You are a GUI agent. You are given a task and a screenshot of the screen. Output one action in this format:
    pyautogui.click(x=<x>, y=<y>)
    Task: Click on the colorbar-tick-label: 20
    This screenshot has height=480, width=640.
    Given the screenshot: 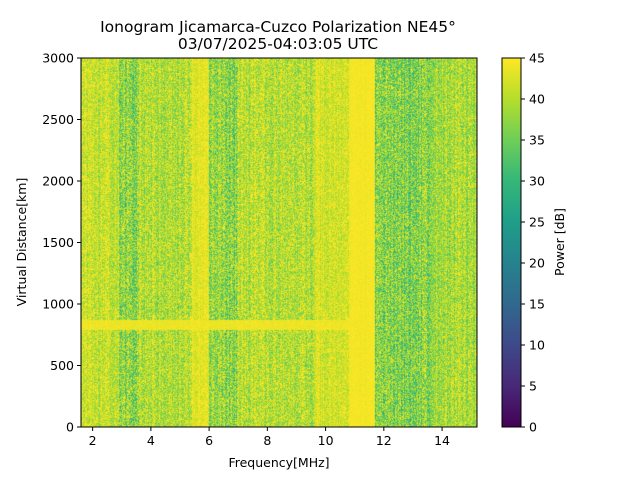 What is the action you would take?
    pyautogui.click(x=537, y=263)
    